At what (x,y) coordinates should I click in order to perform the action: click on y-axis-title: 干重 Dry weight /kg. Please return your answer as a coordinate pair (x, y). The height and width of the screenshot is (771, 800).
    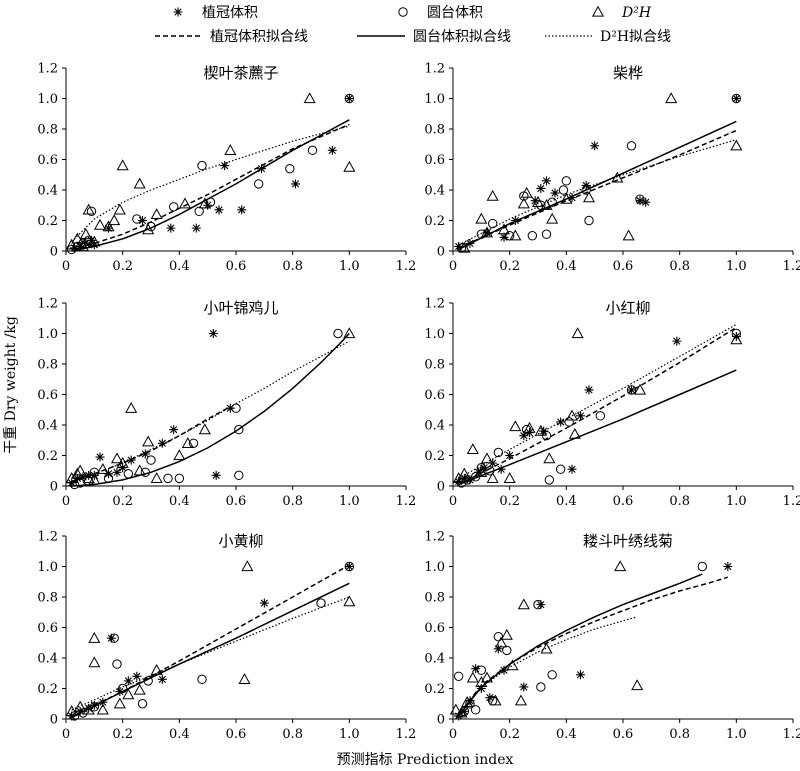
    Looking at the image, I should click on (11, 385).